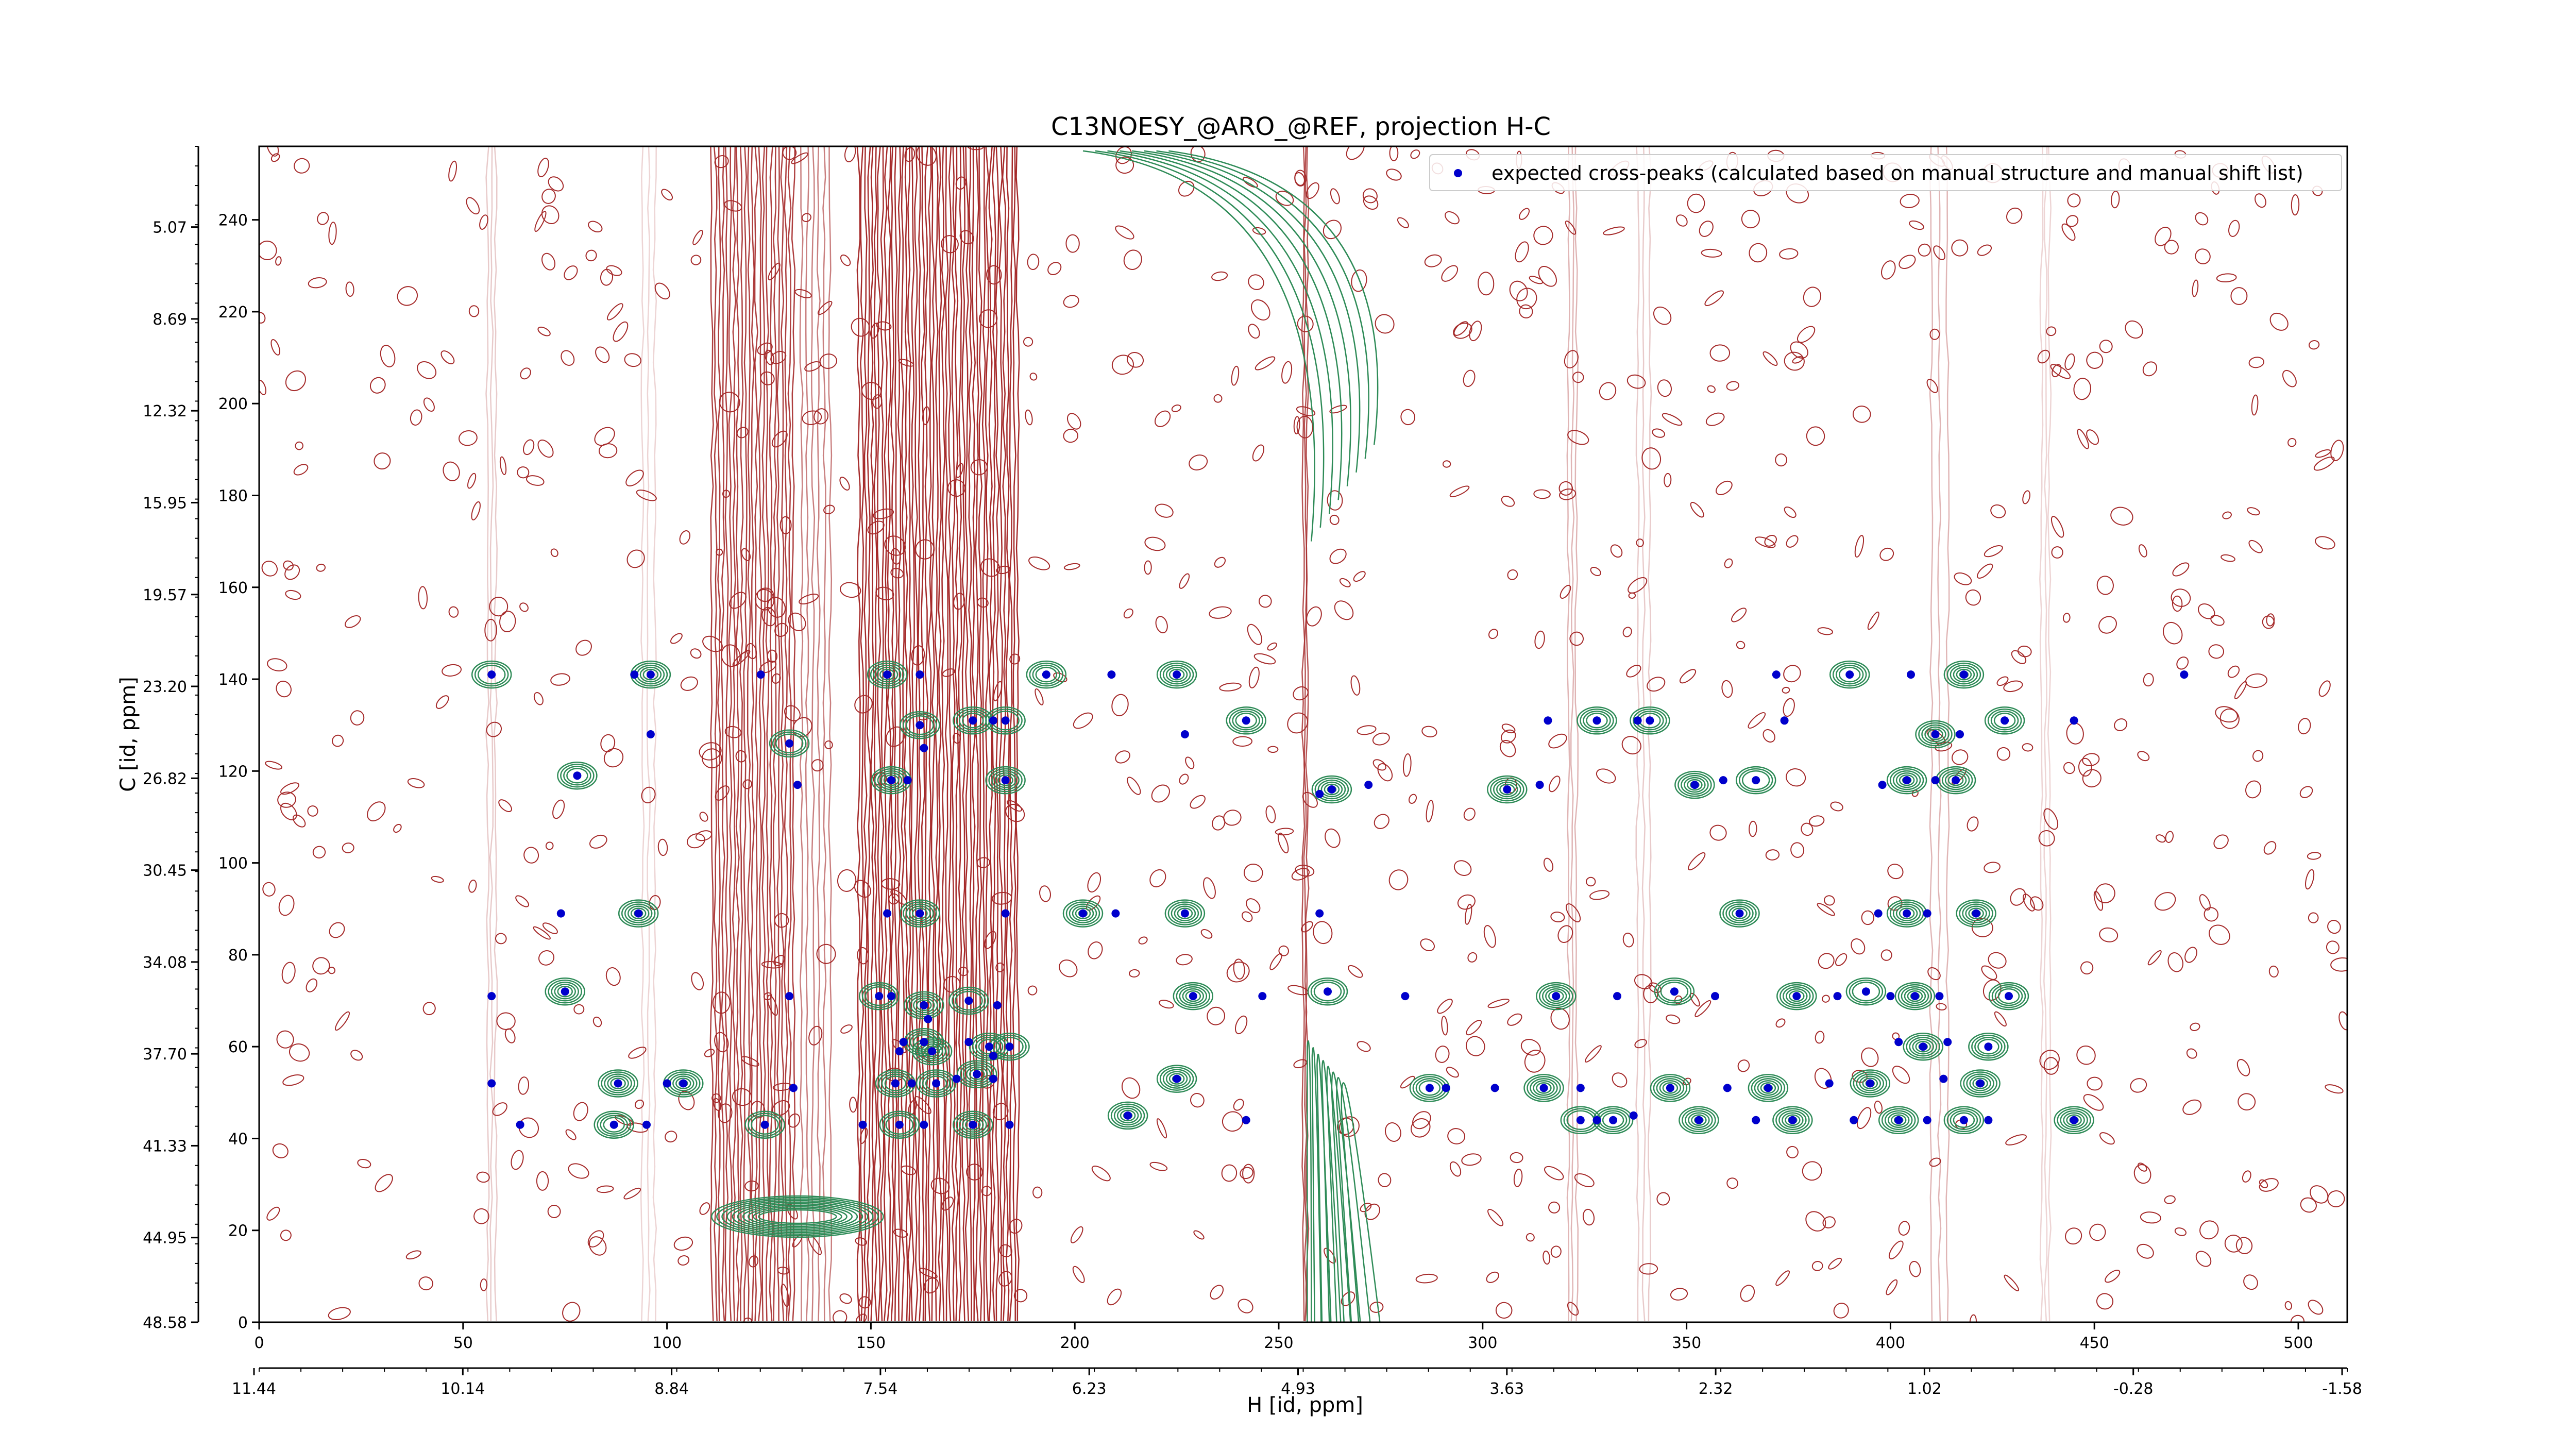 Image resolution: width=2576 pixels, height=1449 pixels. Describe the element at coordinates (2133, 1389) in the screenshot. I see `x-ppm-tick-label: -0.28` at that location.